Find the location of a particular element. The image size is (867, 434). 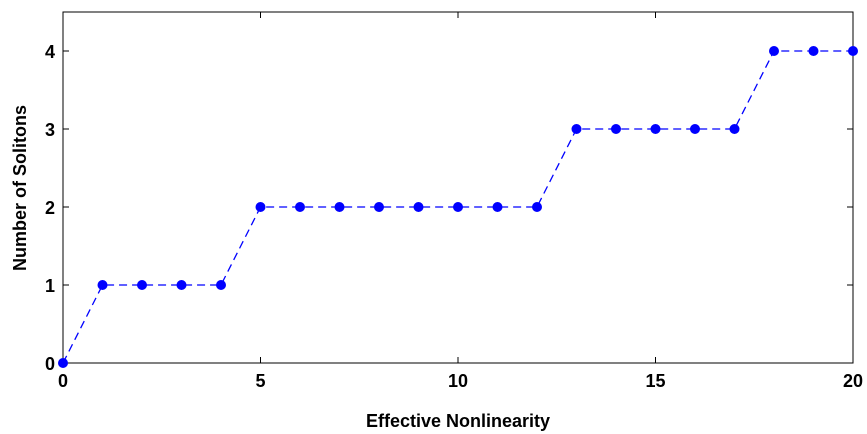

x-tick-label: 20 is located at coordinates (853, 381).